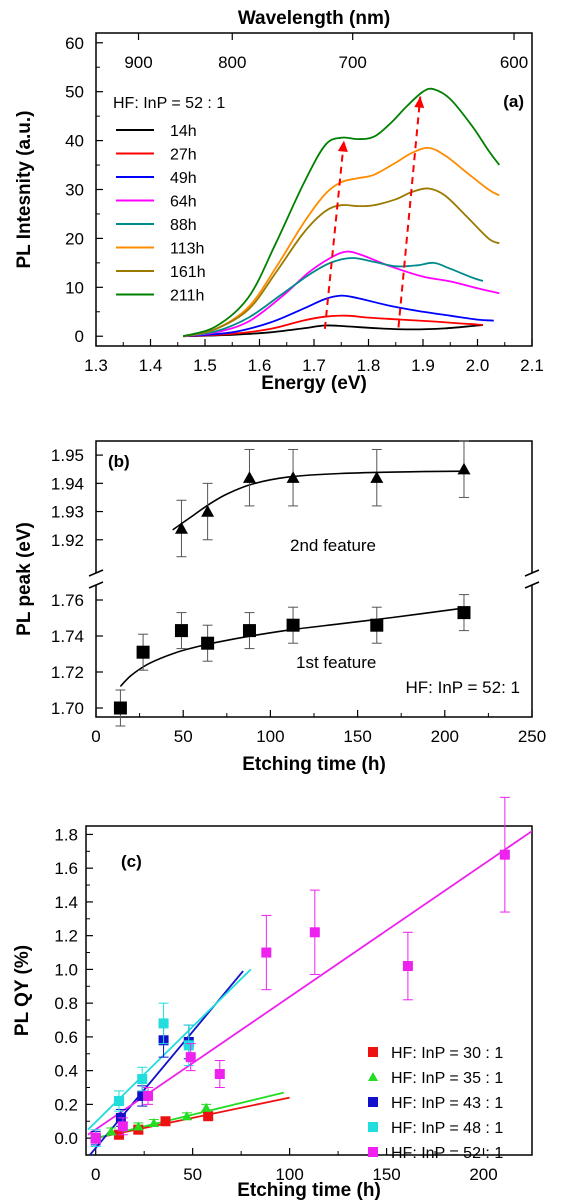 This screenshot has width=571, height=1204. What do you see at coordinates (95, 1174) in the screenshot?
I see `x-tick-label: 0` at bounding box center [95, 1174].